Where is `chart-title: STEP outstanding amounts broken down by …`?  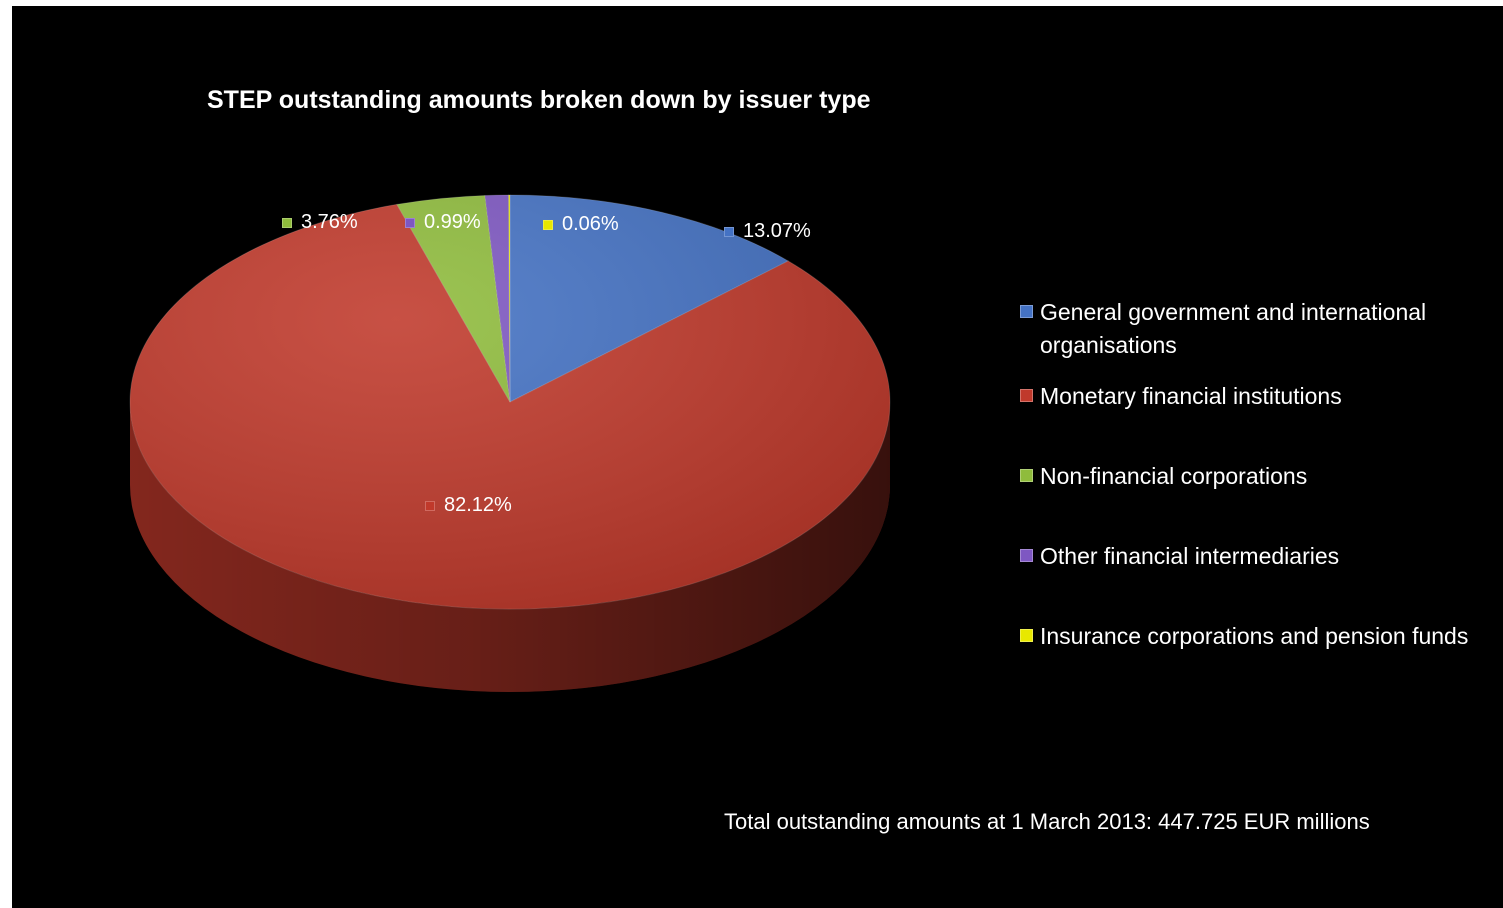 chart-title: STEP outstanding amounts broken down by … is located at coordinates (539, 100).